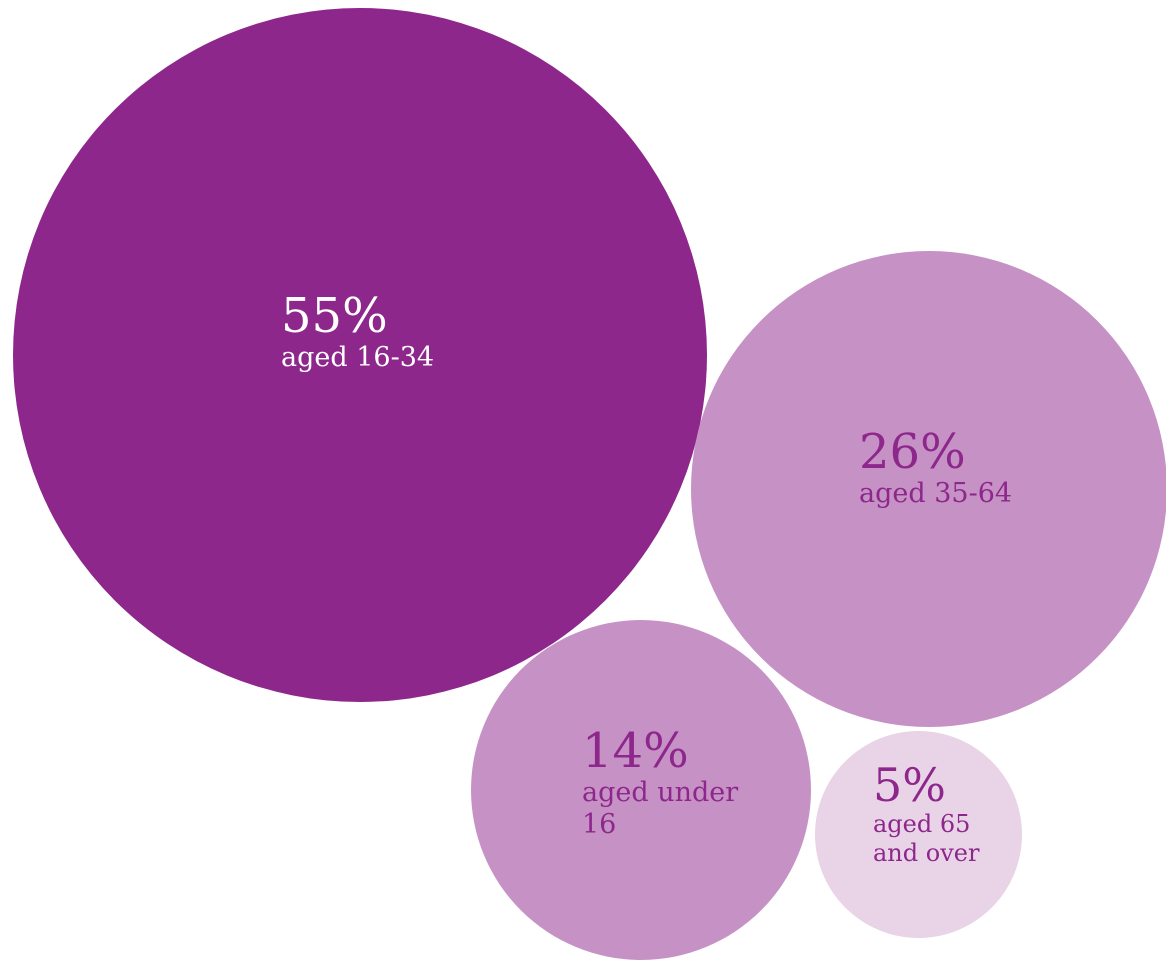  Describe the element at coordinates (358, 357) in the screenshot. I see `bubble-category: aged 16-34` at that location.